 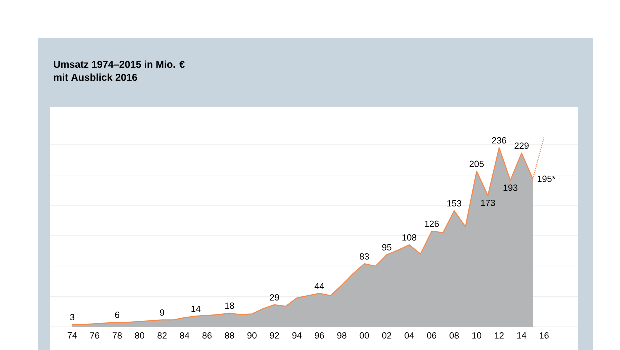 What do you see at coordinates (185, 335) in the screenshot?
I see `x-tick-label: 84` at bounding box center [185, 335].